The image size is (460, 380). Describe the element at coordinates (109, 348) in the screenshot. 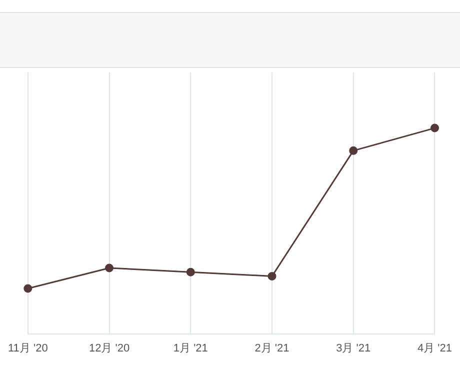

I see `x-tick-label: 12月 '20` at that location.